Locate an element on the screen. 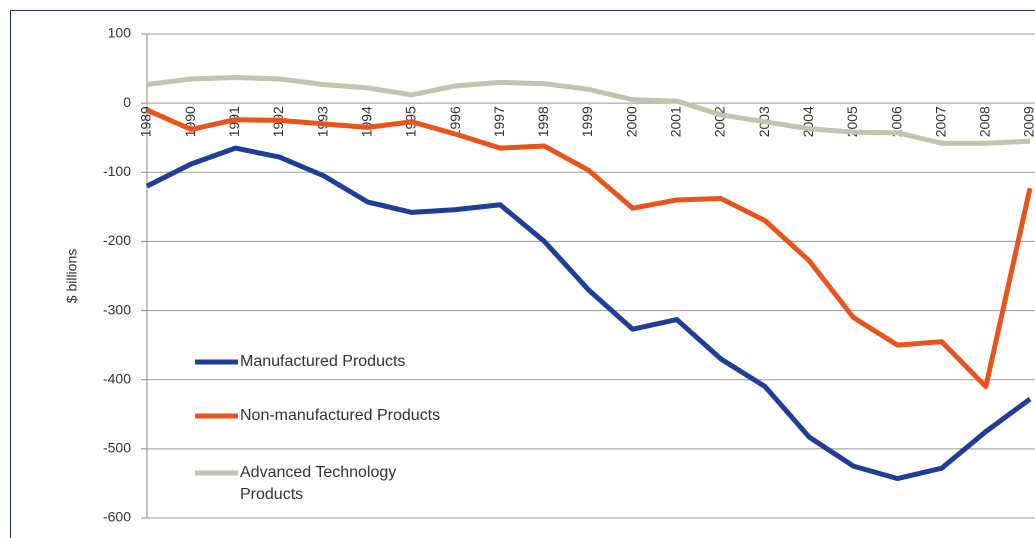 This screenshot has width=1035, height=538. y-tick-label: -100 is located at coordinates (117, 171).